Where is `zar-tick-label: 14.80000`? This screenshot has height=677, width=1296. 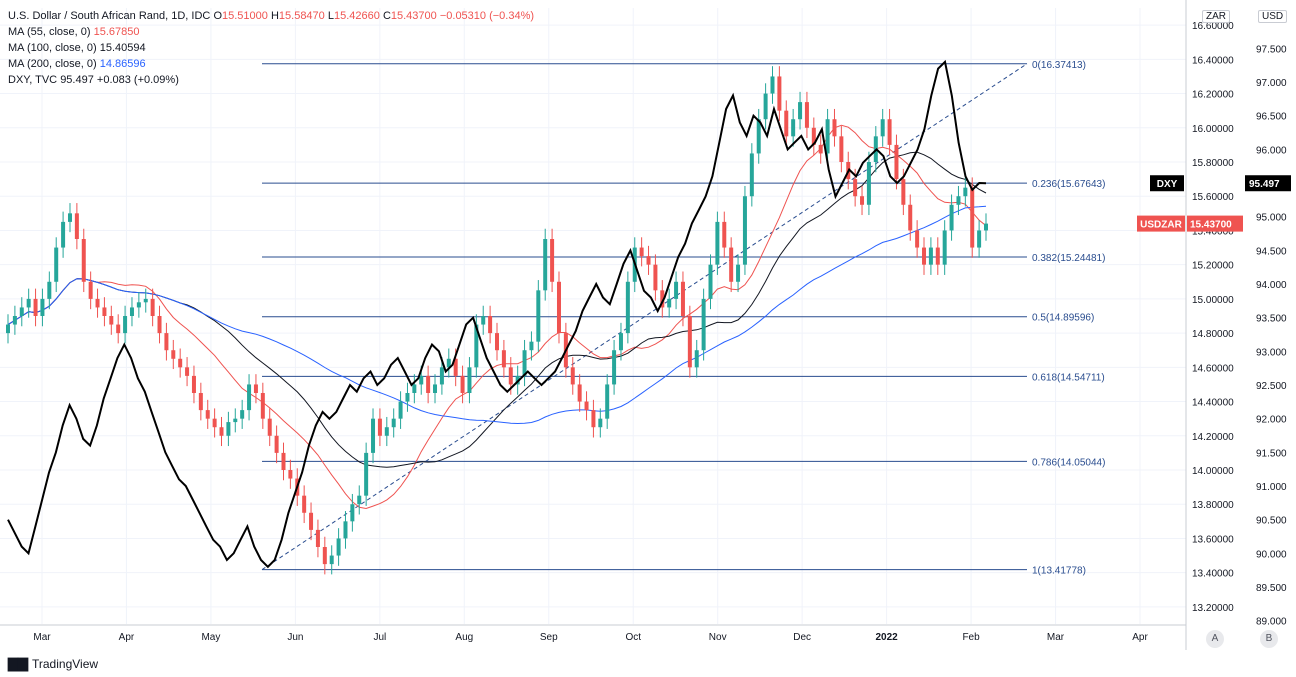
zar-tick-label: 14.80000 is located at coordinates (1213, 334).